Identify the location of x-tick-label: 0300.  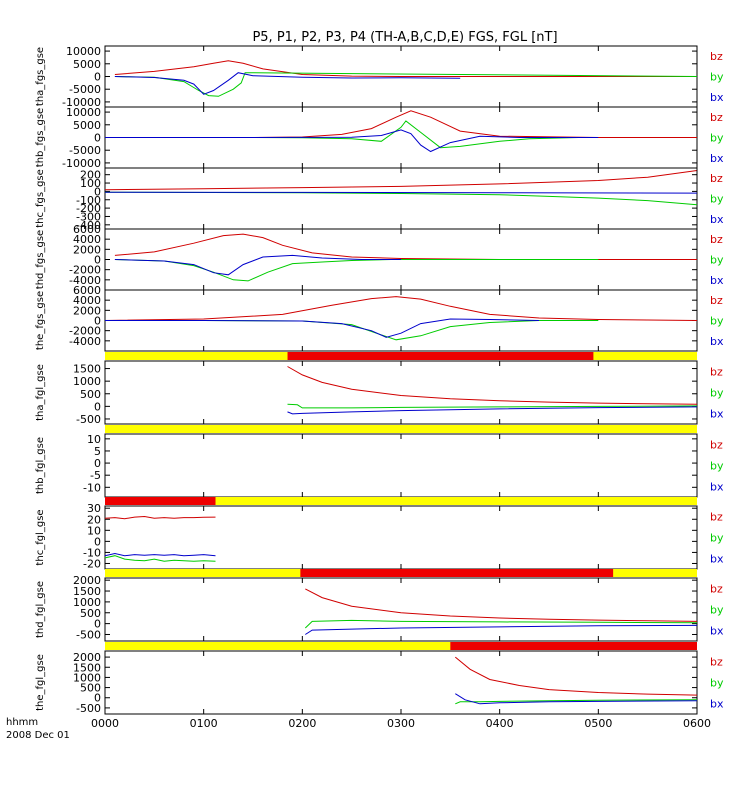
(401, 723).